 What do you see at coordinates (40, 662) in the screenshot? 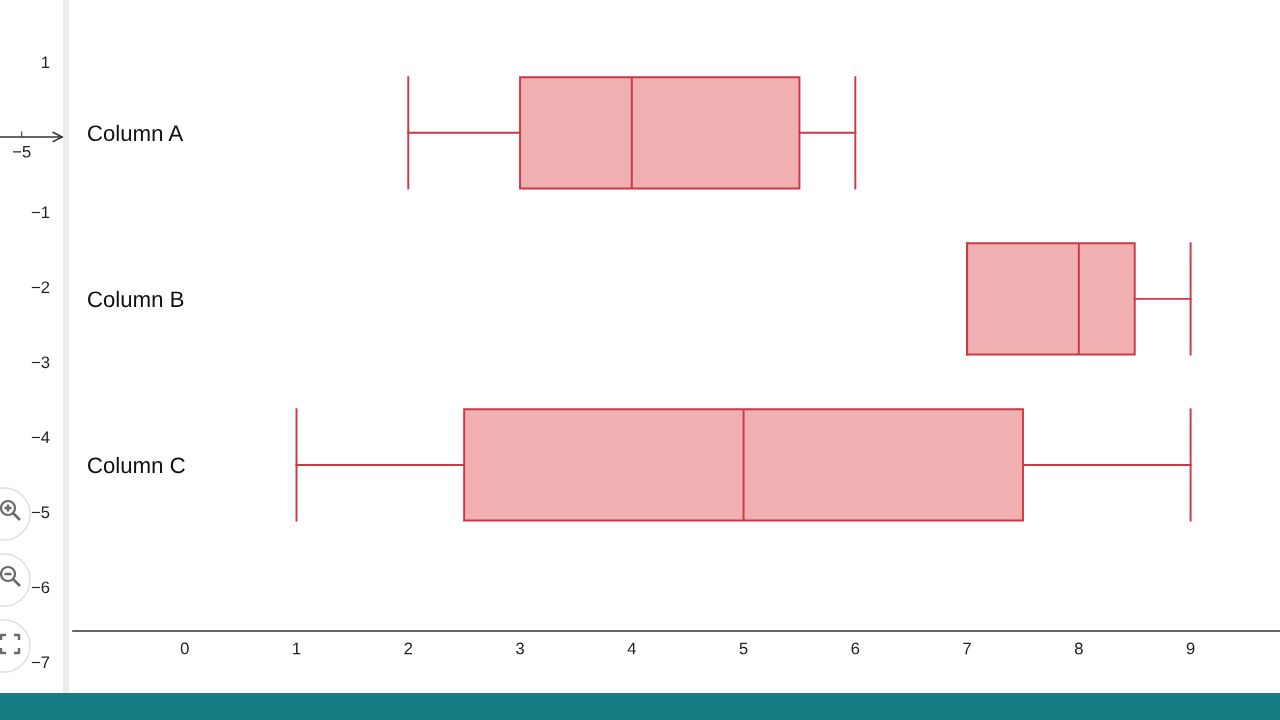
I see `y-tick-label: −7` at bounding box center [40, 662].